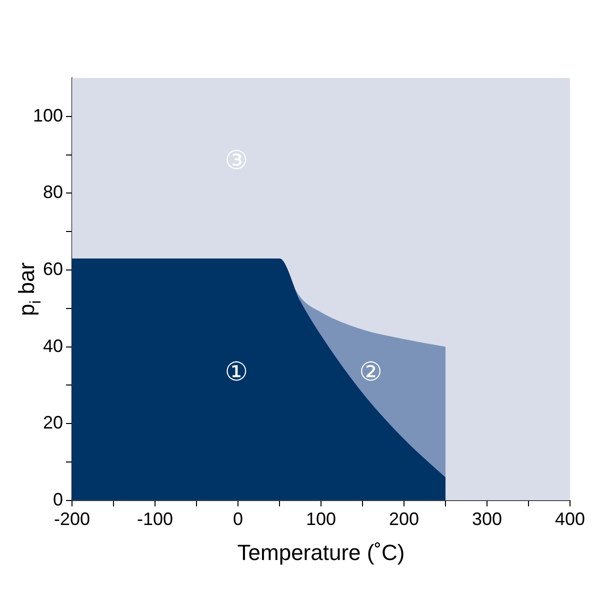 This screenshot has width=600, height=600. What do you see at coordinates (236, 372) in the screenshot?
I see `annotation: ①` at bounding box center [236, 372].